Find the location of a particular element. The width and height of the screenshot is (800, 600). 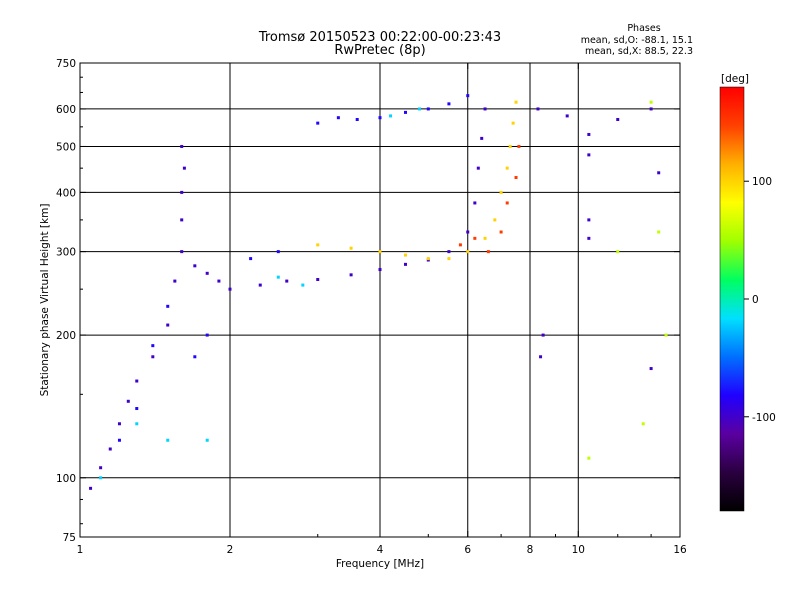

y-tick-label: 100 is located at coordinates (66, 479).